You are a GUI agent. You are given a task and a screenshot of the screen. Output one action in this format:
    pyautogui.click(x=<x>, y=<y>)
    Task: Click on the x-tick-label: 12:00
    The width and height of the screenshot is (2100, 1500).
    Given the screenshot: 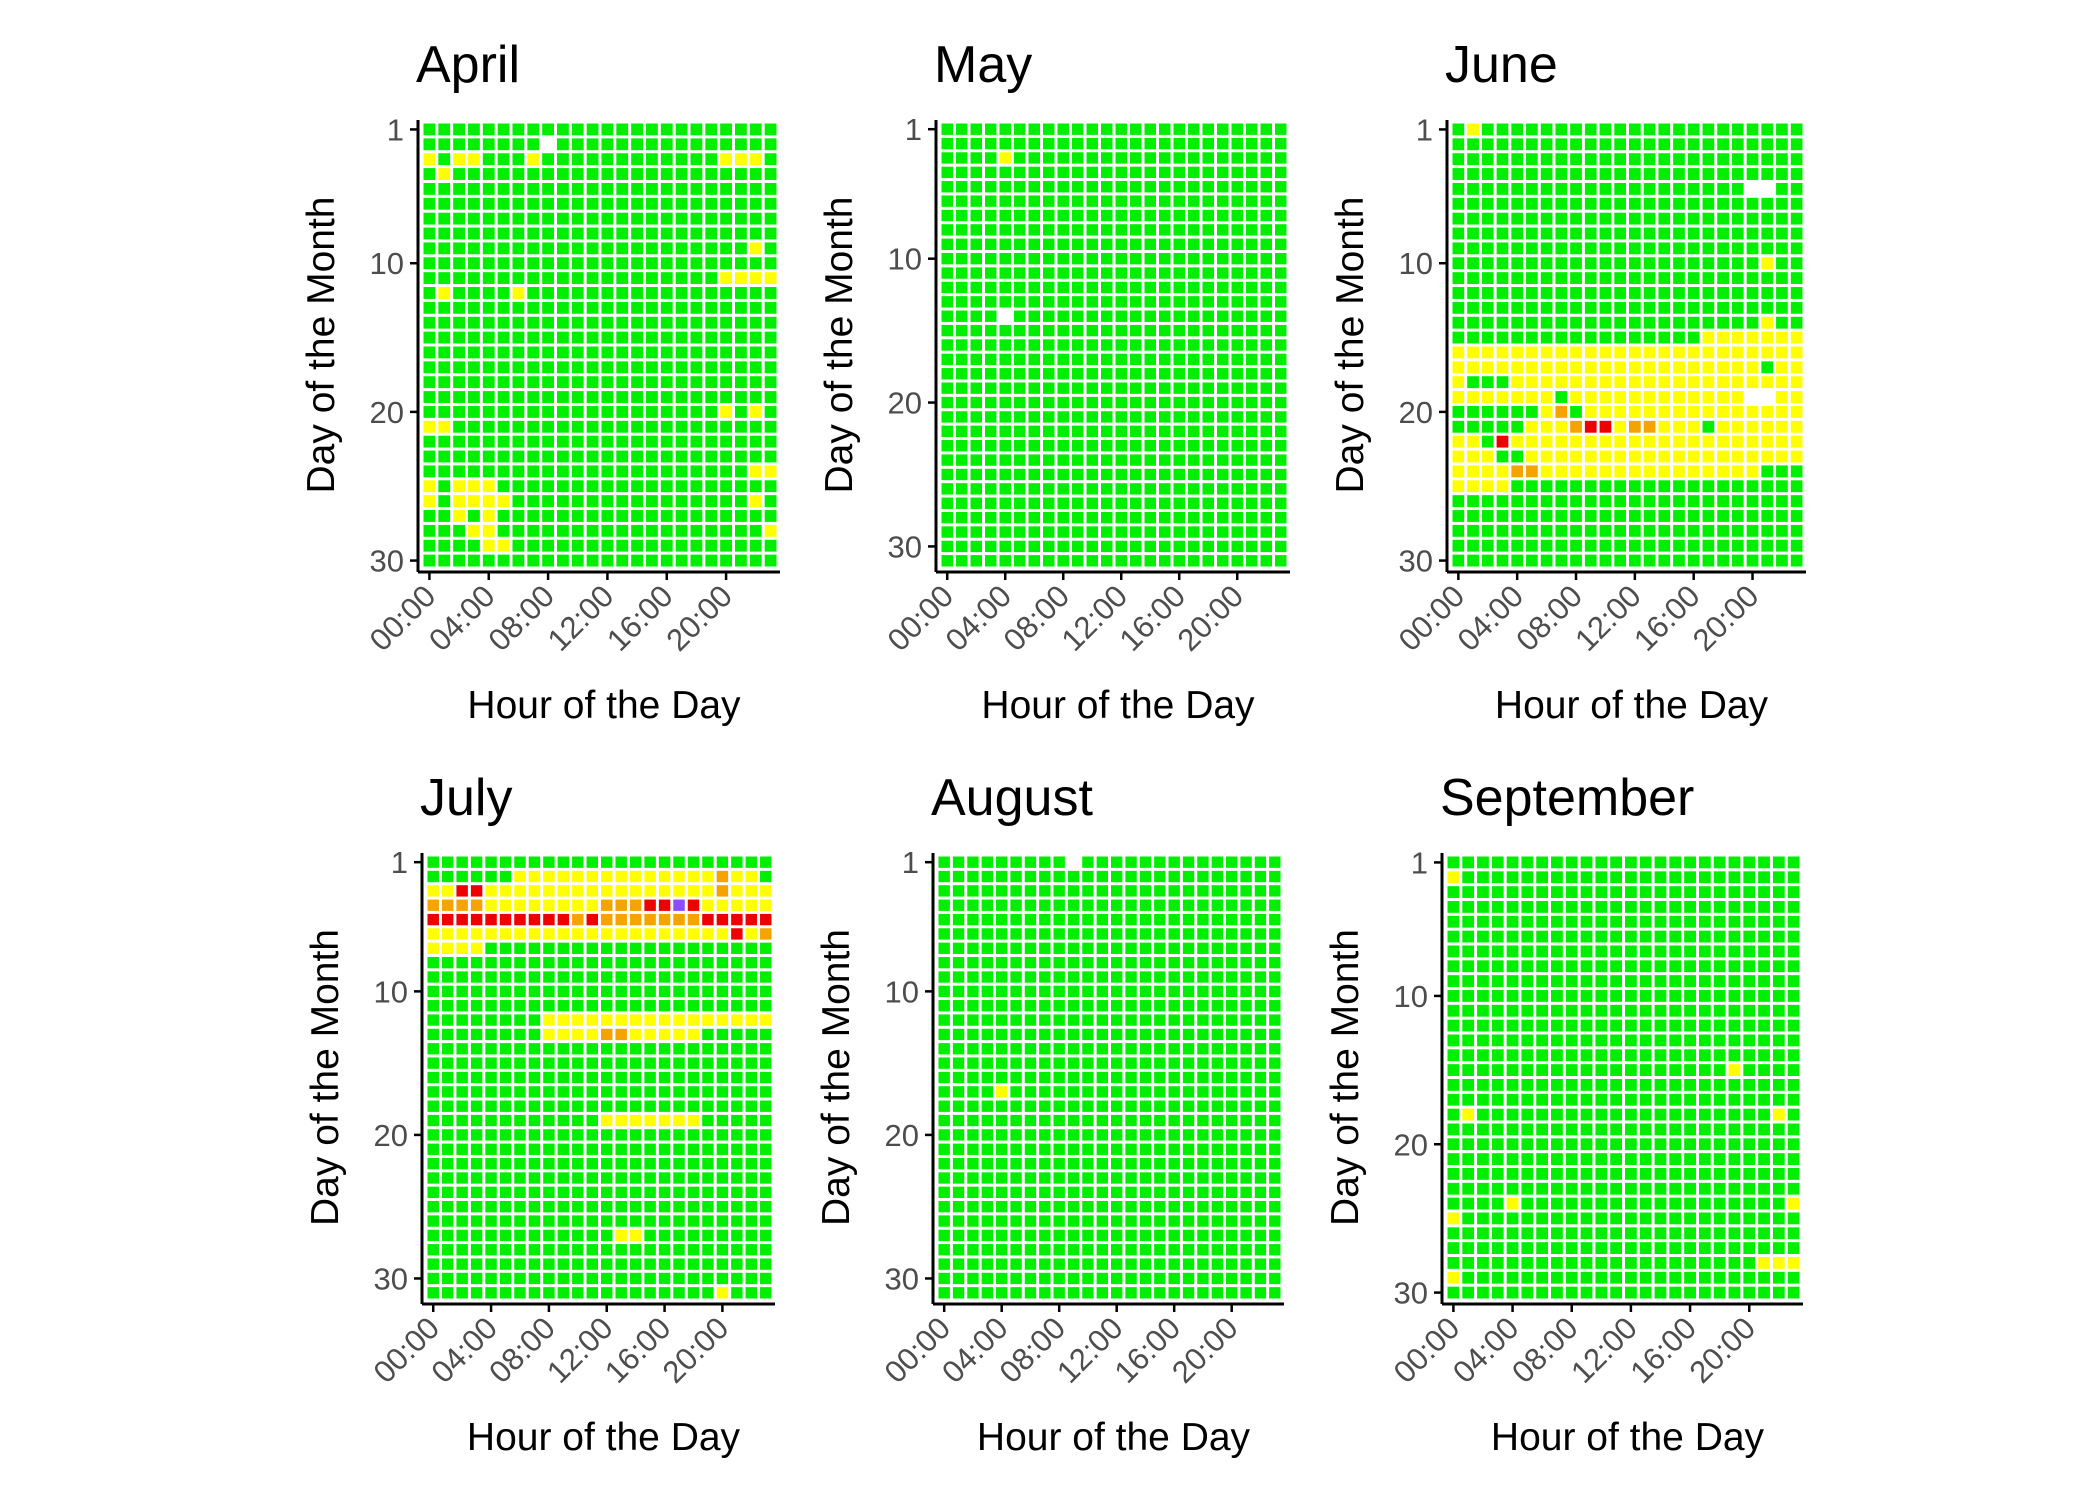 What is the action you would take?
    pyautogui.click(x=1604, y=1350)
    